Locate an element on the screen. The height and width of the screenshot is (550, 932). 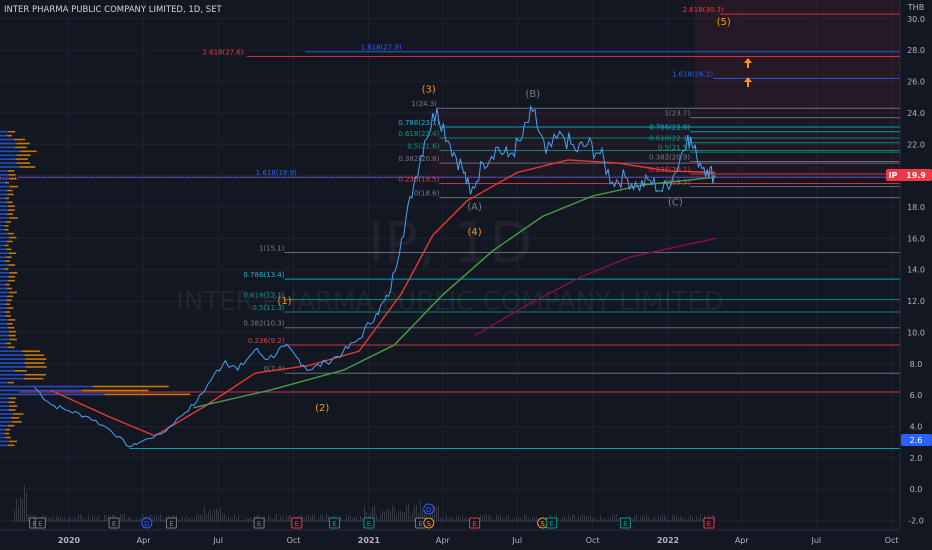
fib-level-label: 0.5(11.3) is located at coordinates (268, 308).